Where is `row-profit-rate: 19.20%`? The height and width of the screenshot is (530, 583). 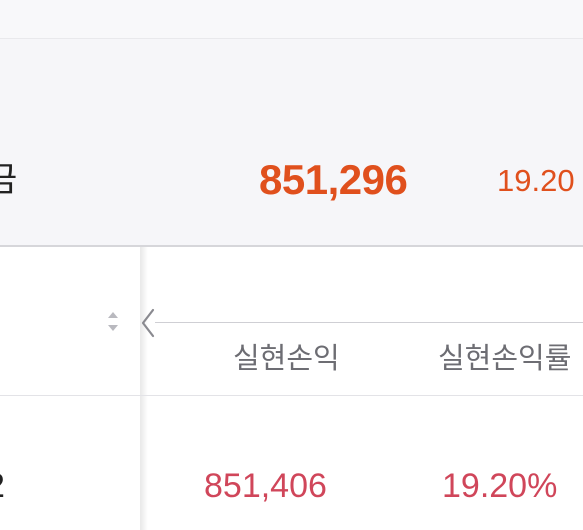
row-profit-rate: 19.20% is located at coordinates (500, 486).